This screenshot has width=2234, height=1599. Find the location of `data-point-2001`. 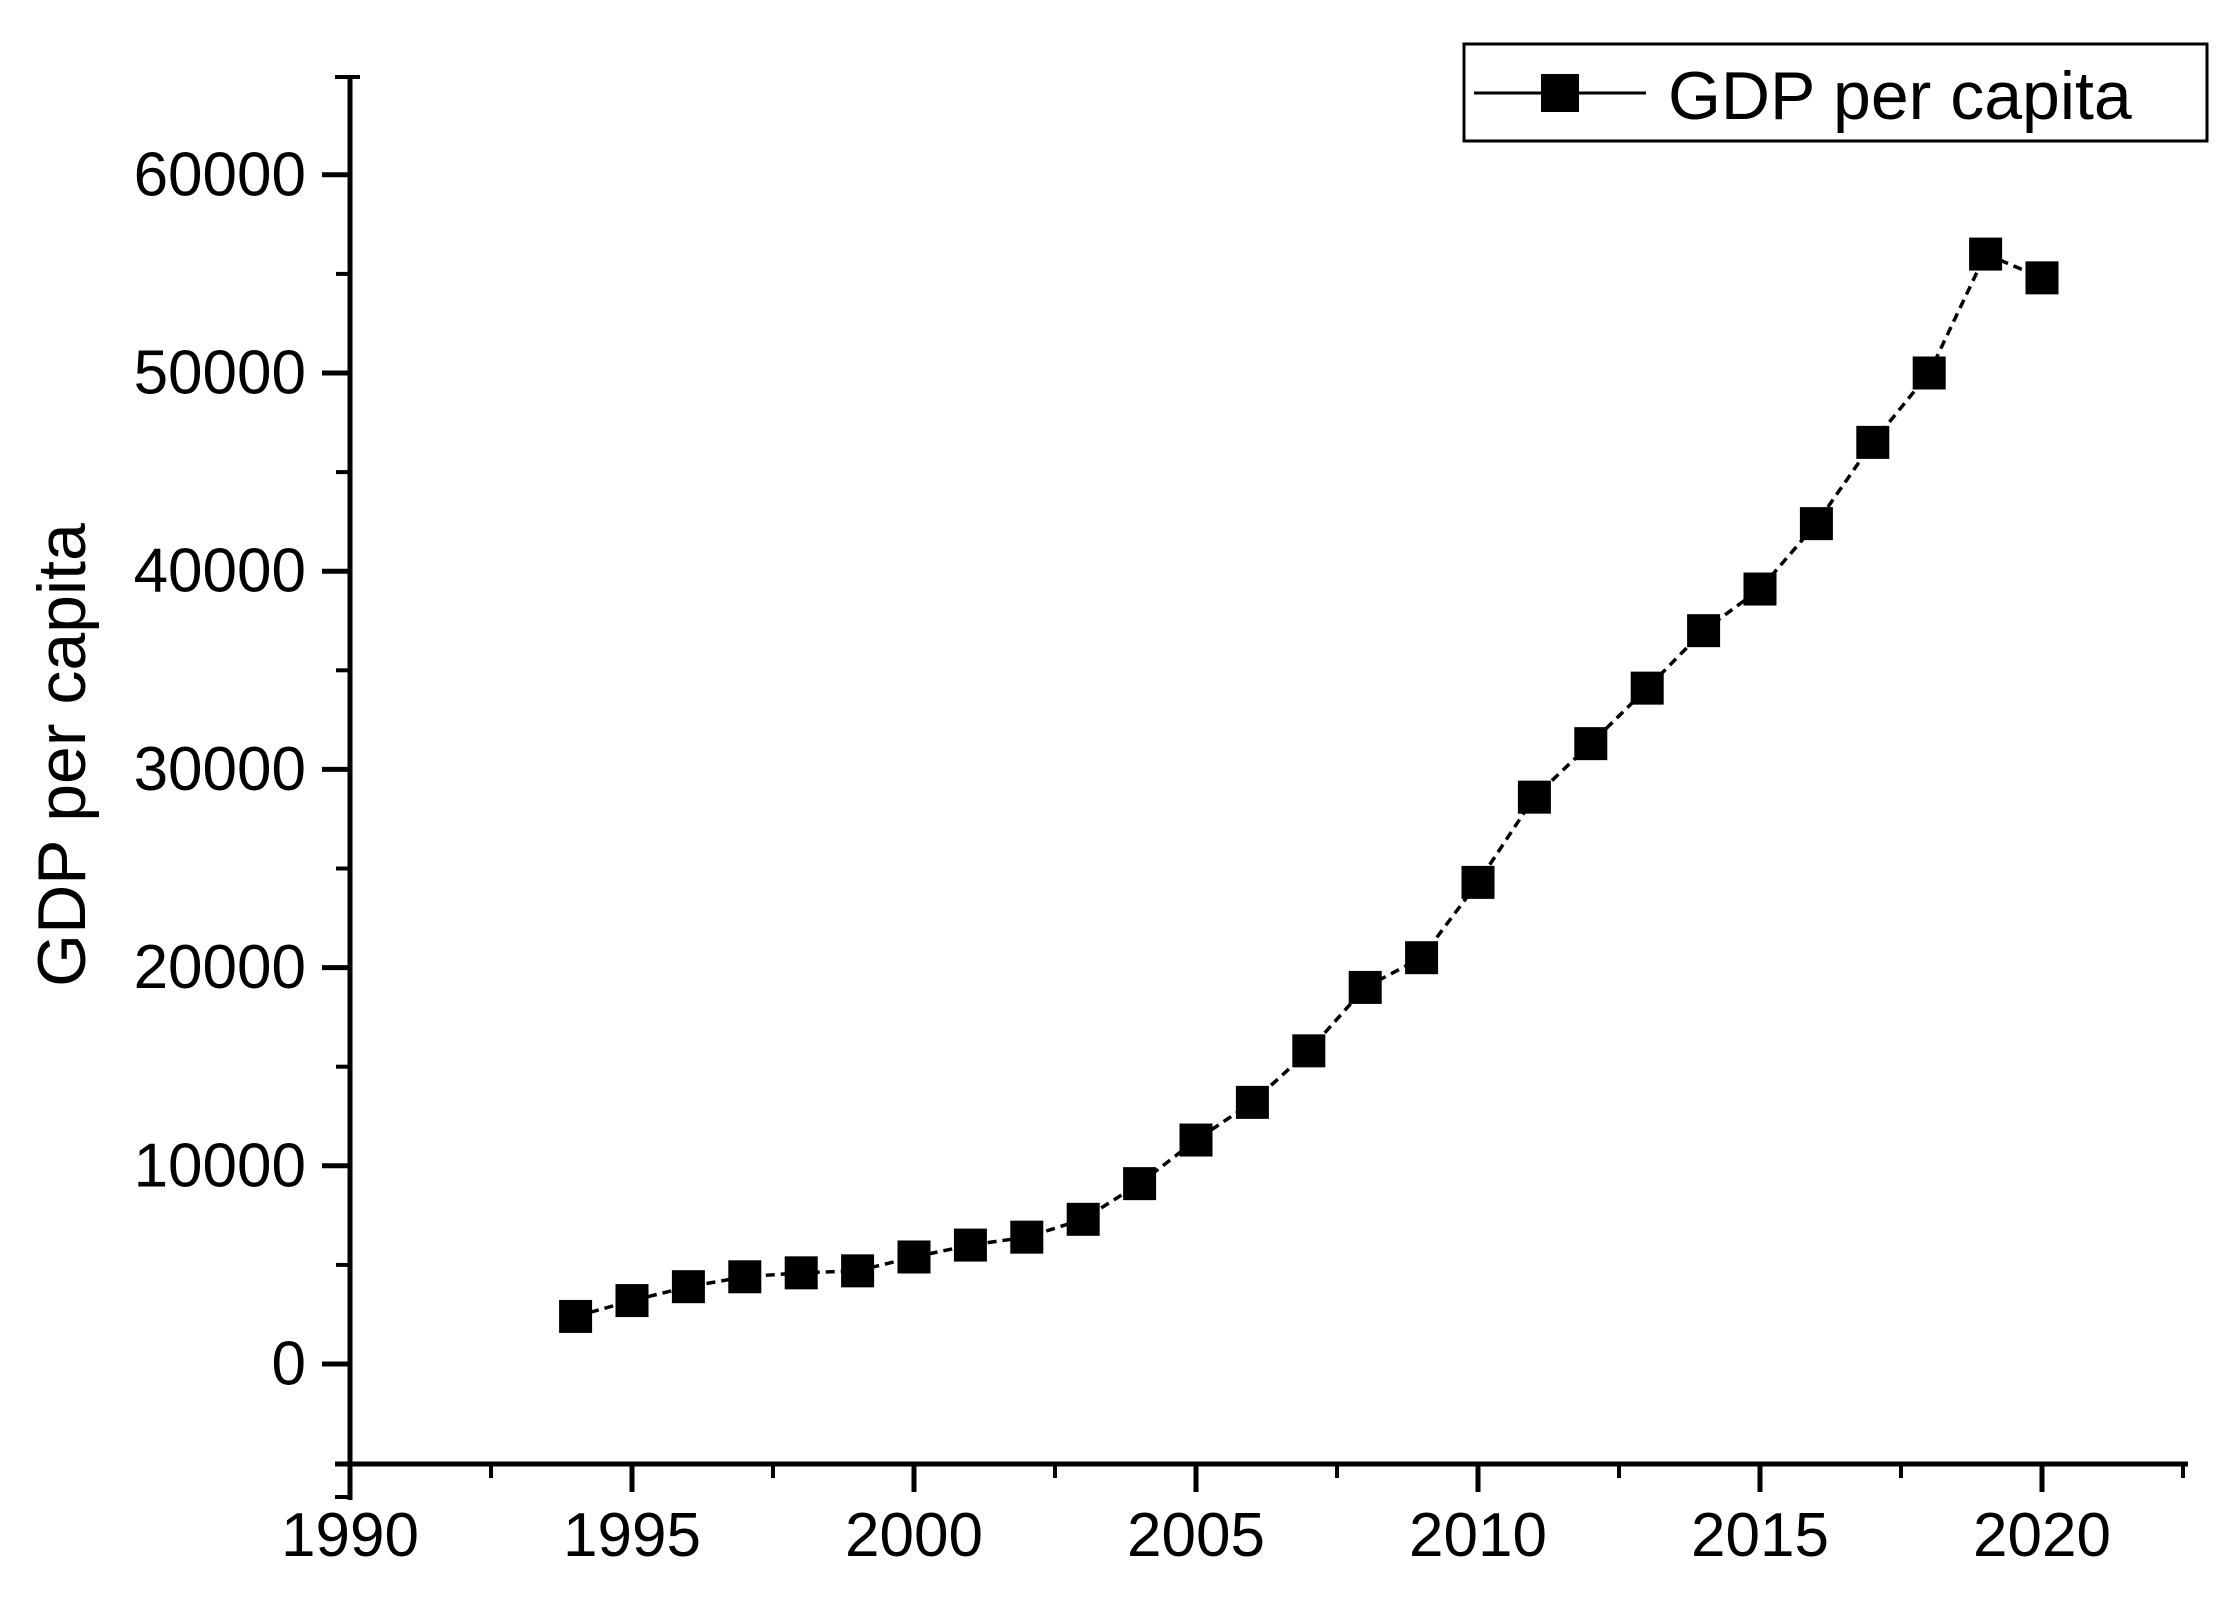

data-point-2001 is located at coordinates (970, 1245).